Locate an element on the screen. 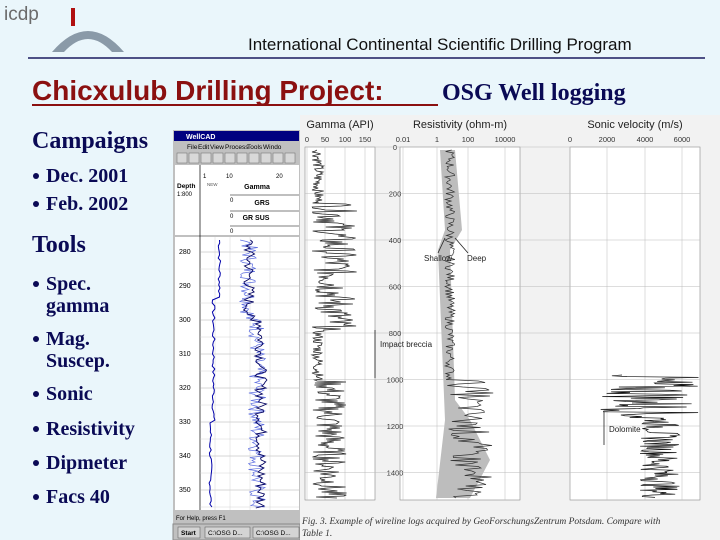 Image resolution: width=720 pixels, height=540 pixels. track-name: GRS is located at coordinates (262, 203).